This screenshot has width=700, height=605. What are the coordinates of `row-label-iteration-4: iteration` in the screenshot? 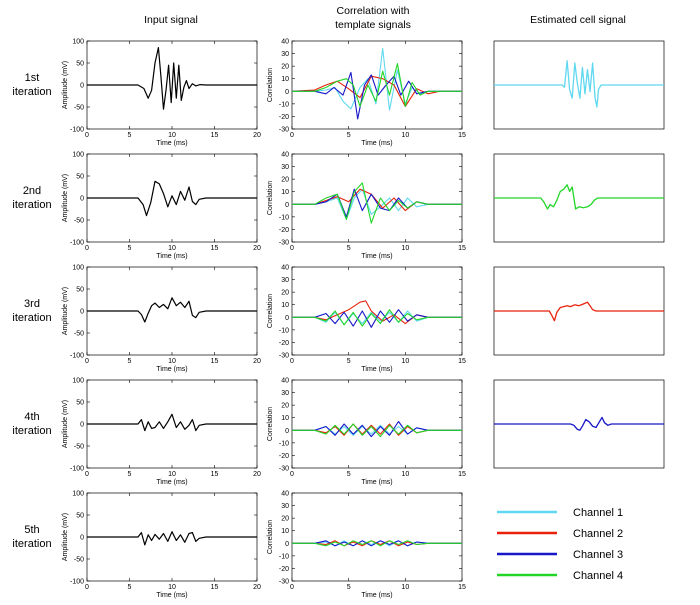 It's located at (31, 431).